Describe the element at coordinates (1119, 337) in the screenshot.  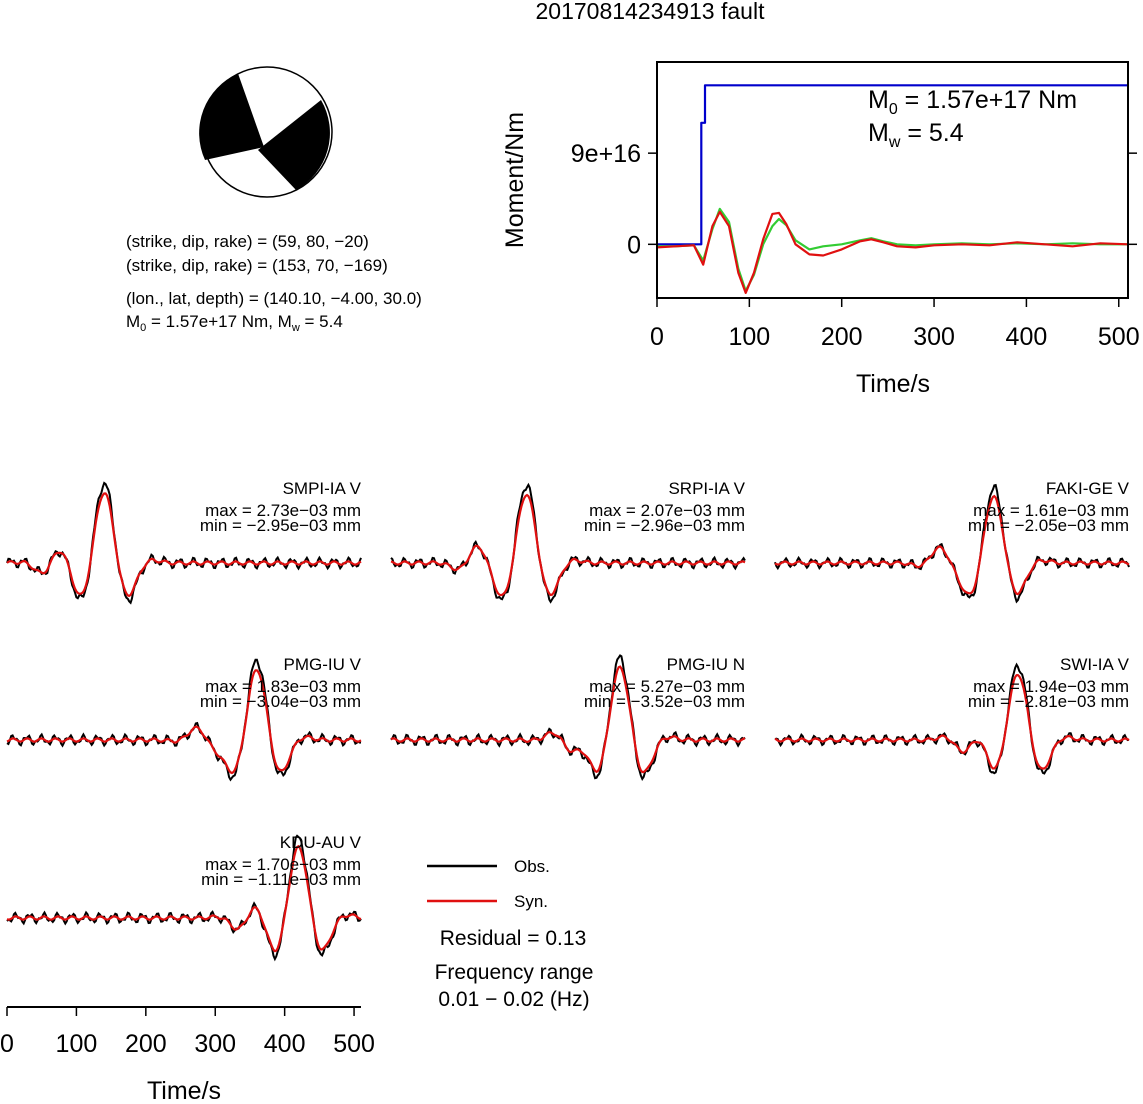
I see `moment-xtick-label: 500` at that location.